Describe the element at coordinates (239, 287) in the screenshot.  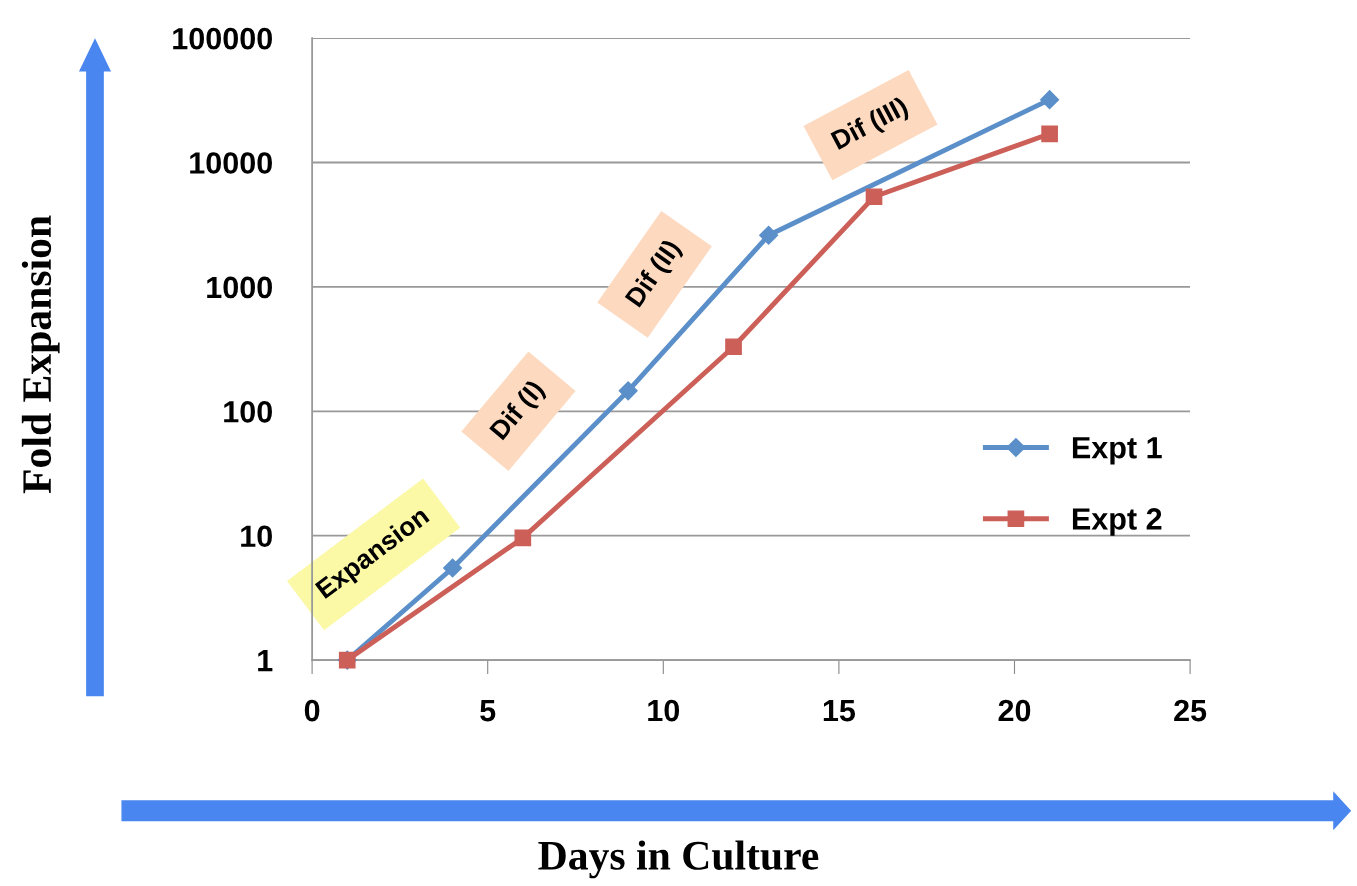
I see `y-tick-label: 1000` at that location.